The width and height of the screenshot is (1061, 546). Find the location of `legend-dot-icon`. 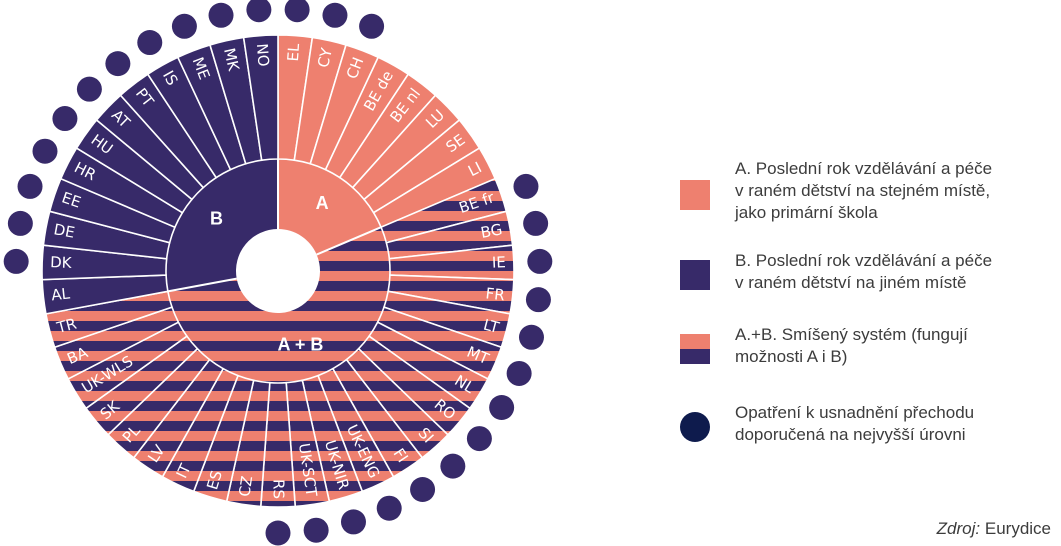

legend-dot-icon is located at coordinates (695, 427).